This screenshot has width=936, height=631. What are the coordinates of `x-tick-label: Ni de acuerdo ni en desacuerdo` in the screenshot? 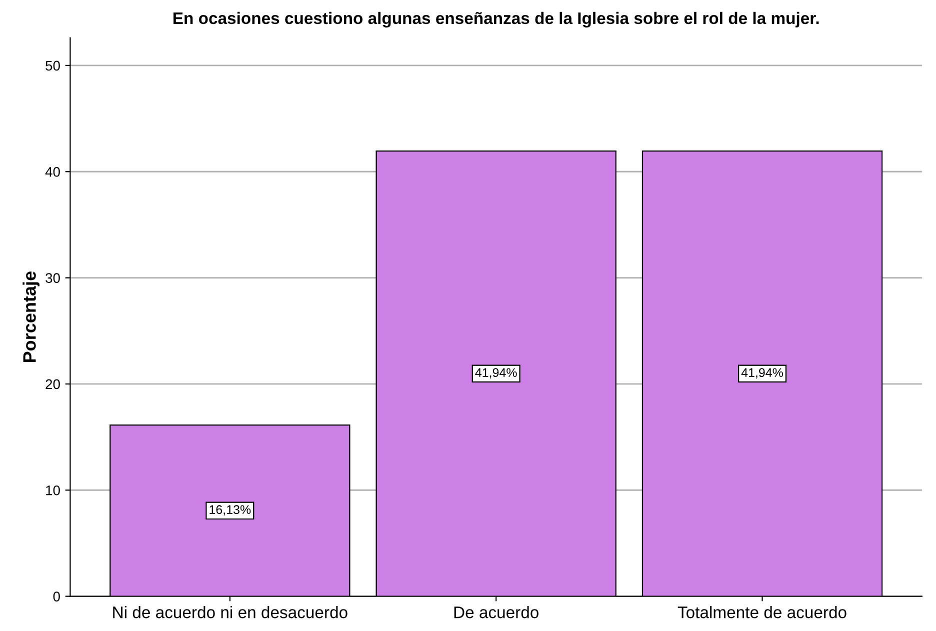 It's located at (230, 612).